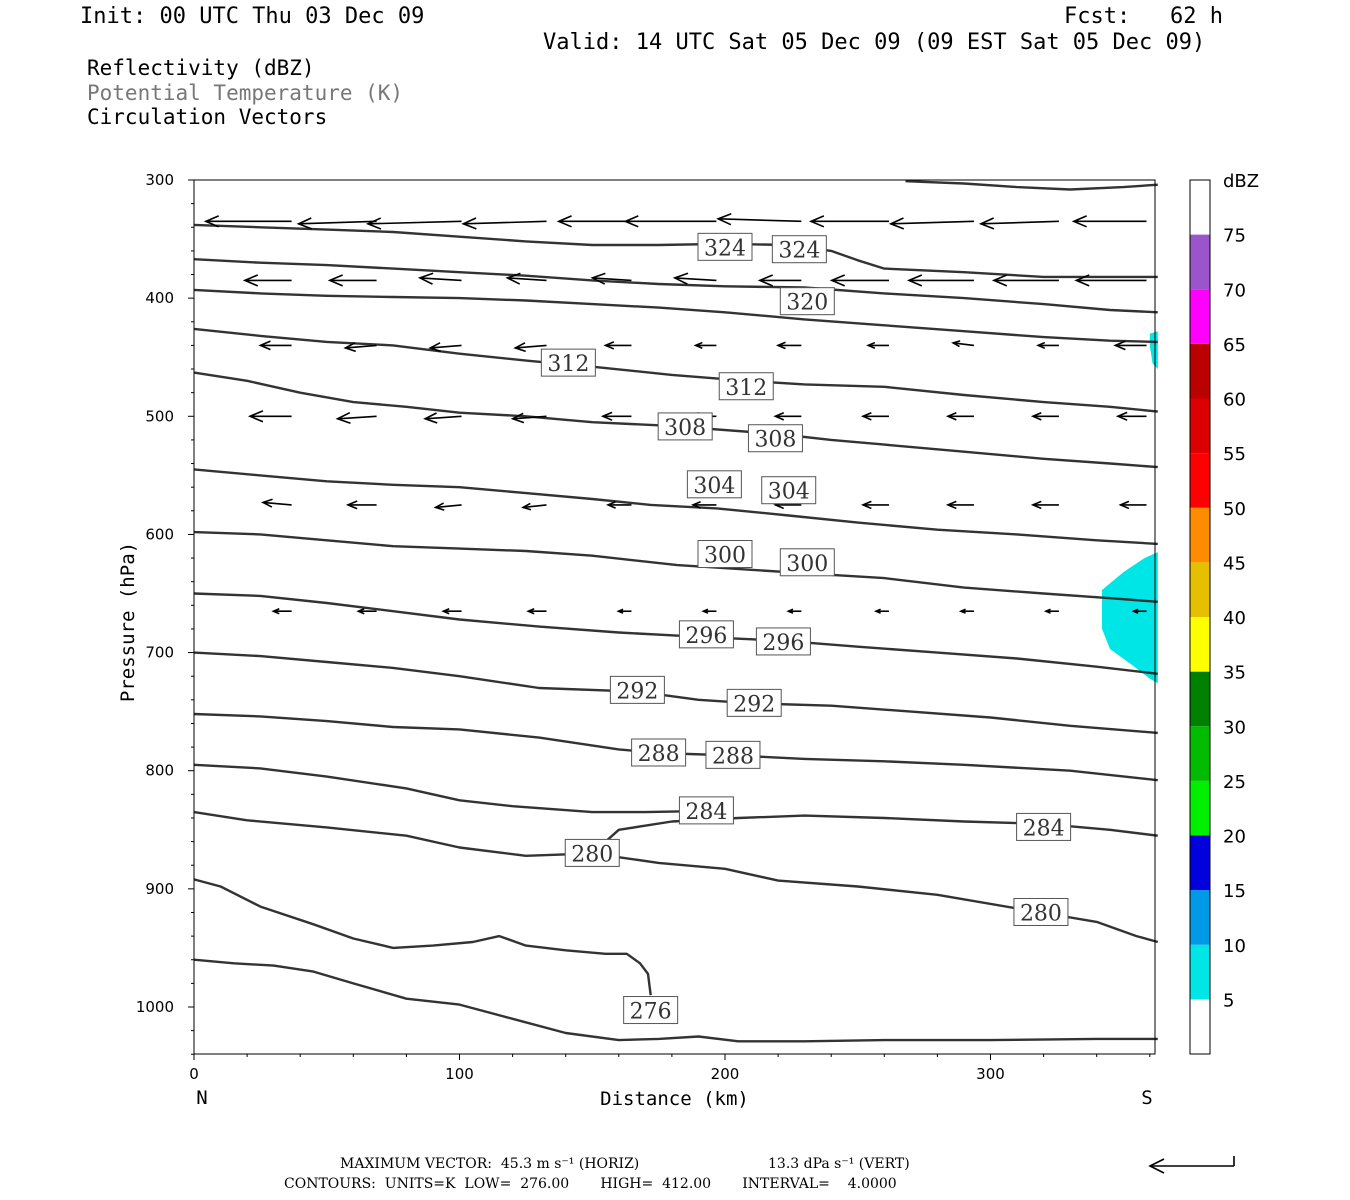  What do you see at coordinates (1228, 1000) in the screenshot?
I see `colorbar-label: 5` at bounding box center [1228, 1000].